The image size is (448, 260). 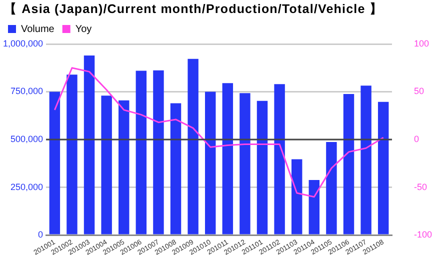 What do you see at coordinates (38, 29) in the screenshot?
I see `legend-label: Volume` at bounding box center [38, 29].